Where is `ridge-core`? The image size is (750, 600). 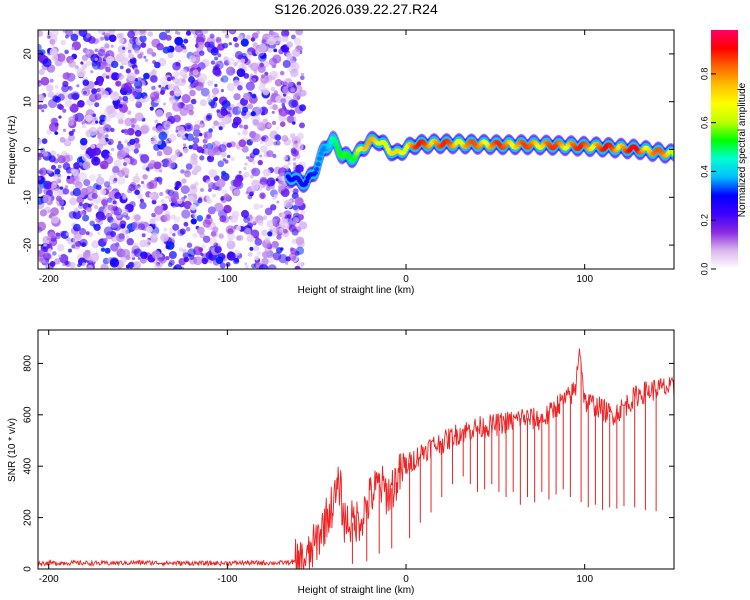 ridge-core is located at coordinates (320, 158).